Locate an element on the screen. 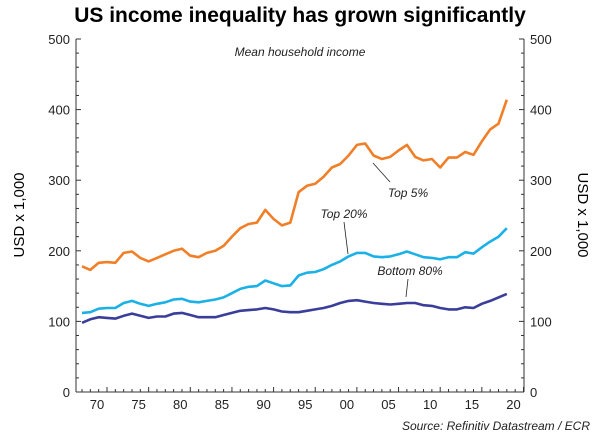 This screenshot has height=436, width=600. series-annotation-label: Top 5% is located at coordinates (408, 193).